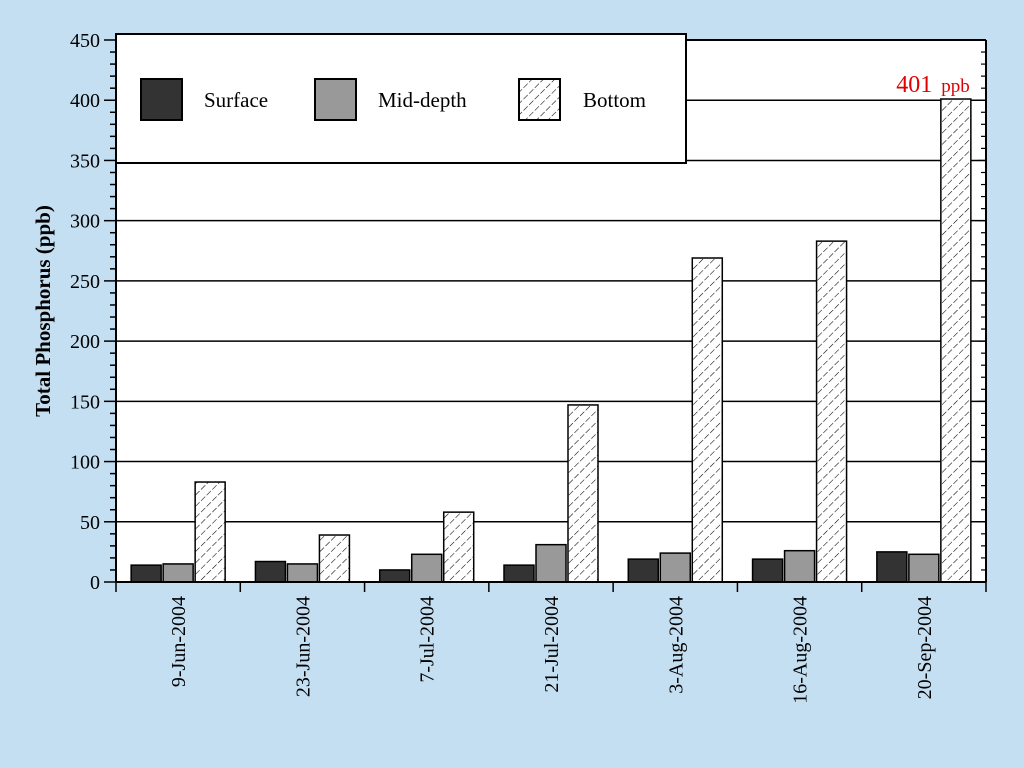 The width and height of the screenshot is (1024, 768). Describe the element at coordinates (955, 86) in the screenshot. I see `annotation-unit: ppb` at that location.